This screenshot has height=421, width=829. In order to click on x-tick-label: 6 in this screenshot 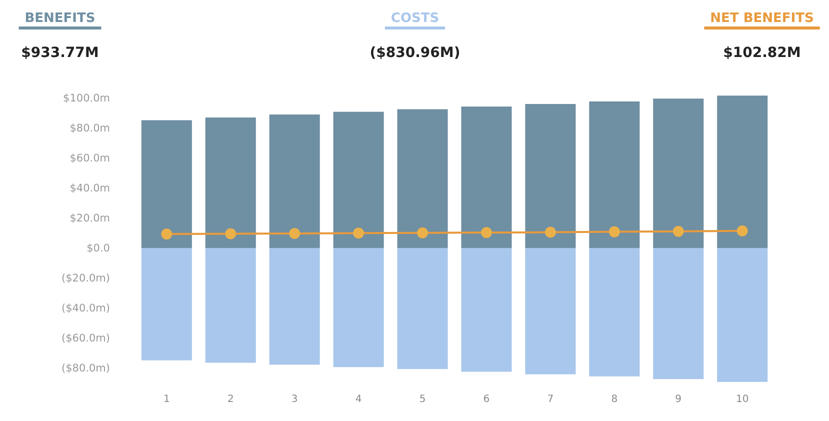, I will do `click(486, 400)`.